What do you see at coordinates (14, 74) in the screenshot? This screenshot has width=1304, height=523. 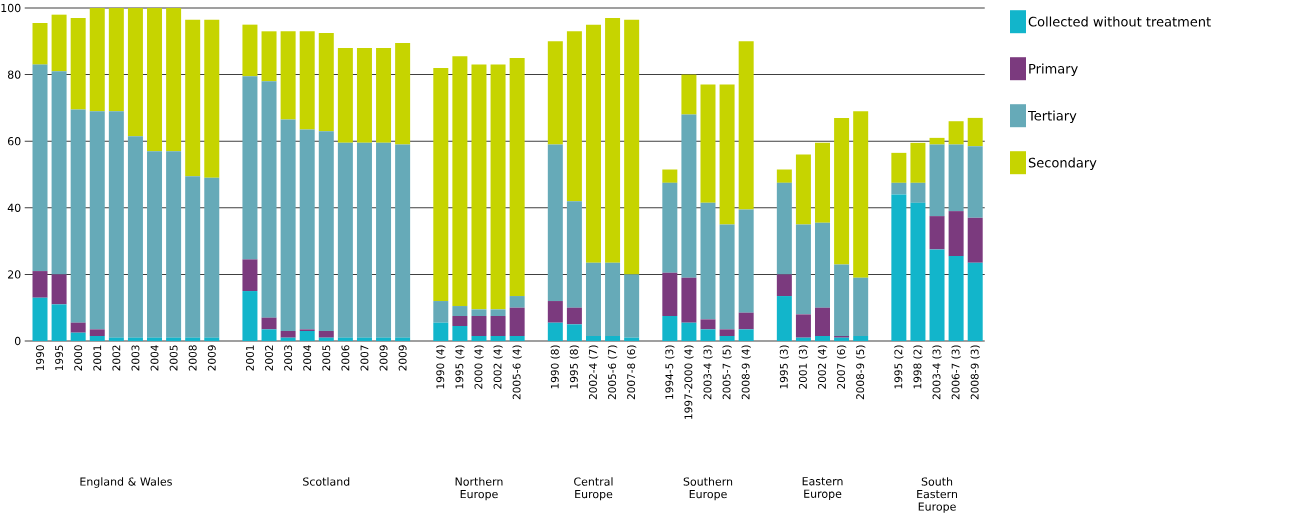 I see `y-tick-label: 80` at bounding box center [14, 74].